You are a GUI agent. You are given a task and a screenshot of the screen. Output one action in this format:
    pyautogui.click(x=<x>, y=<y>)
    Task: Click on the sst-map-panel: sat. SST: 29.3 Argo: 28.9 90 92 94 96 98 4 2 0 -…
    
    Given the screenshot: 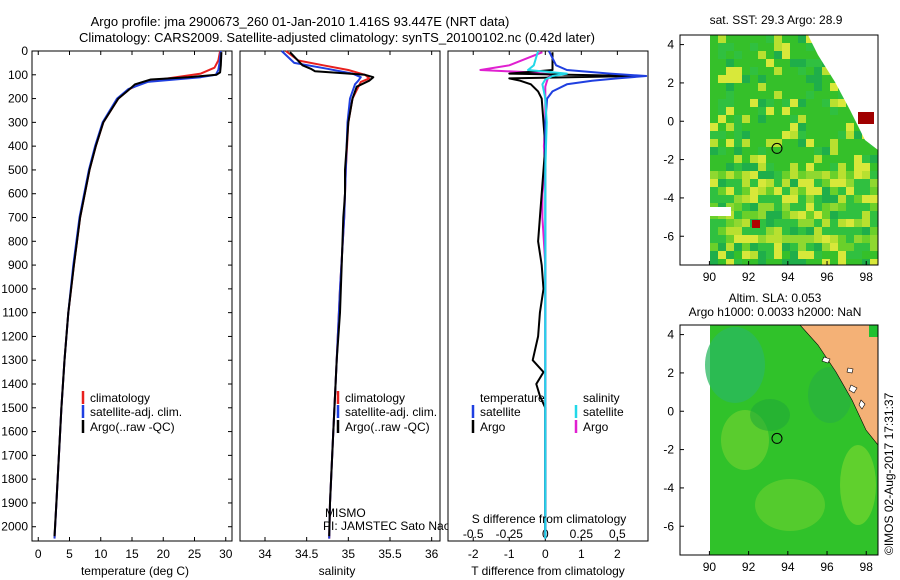 What is the action you would take?
    pyautogui.click(x=771, y=148)
    